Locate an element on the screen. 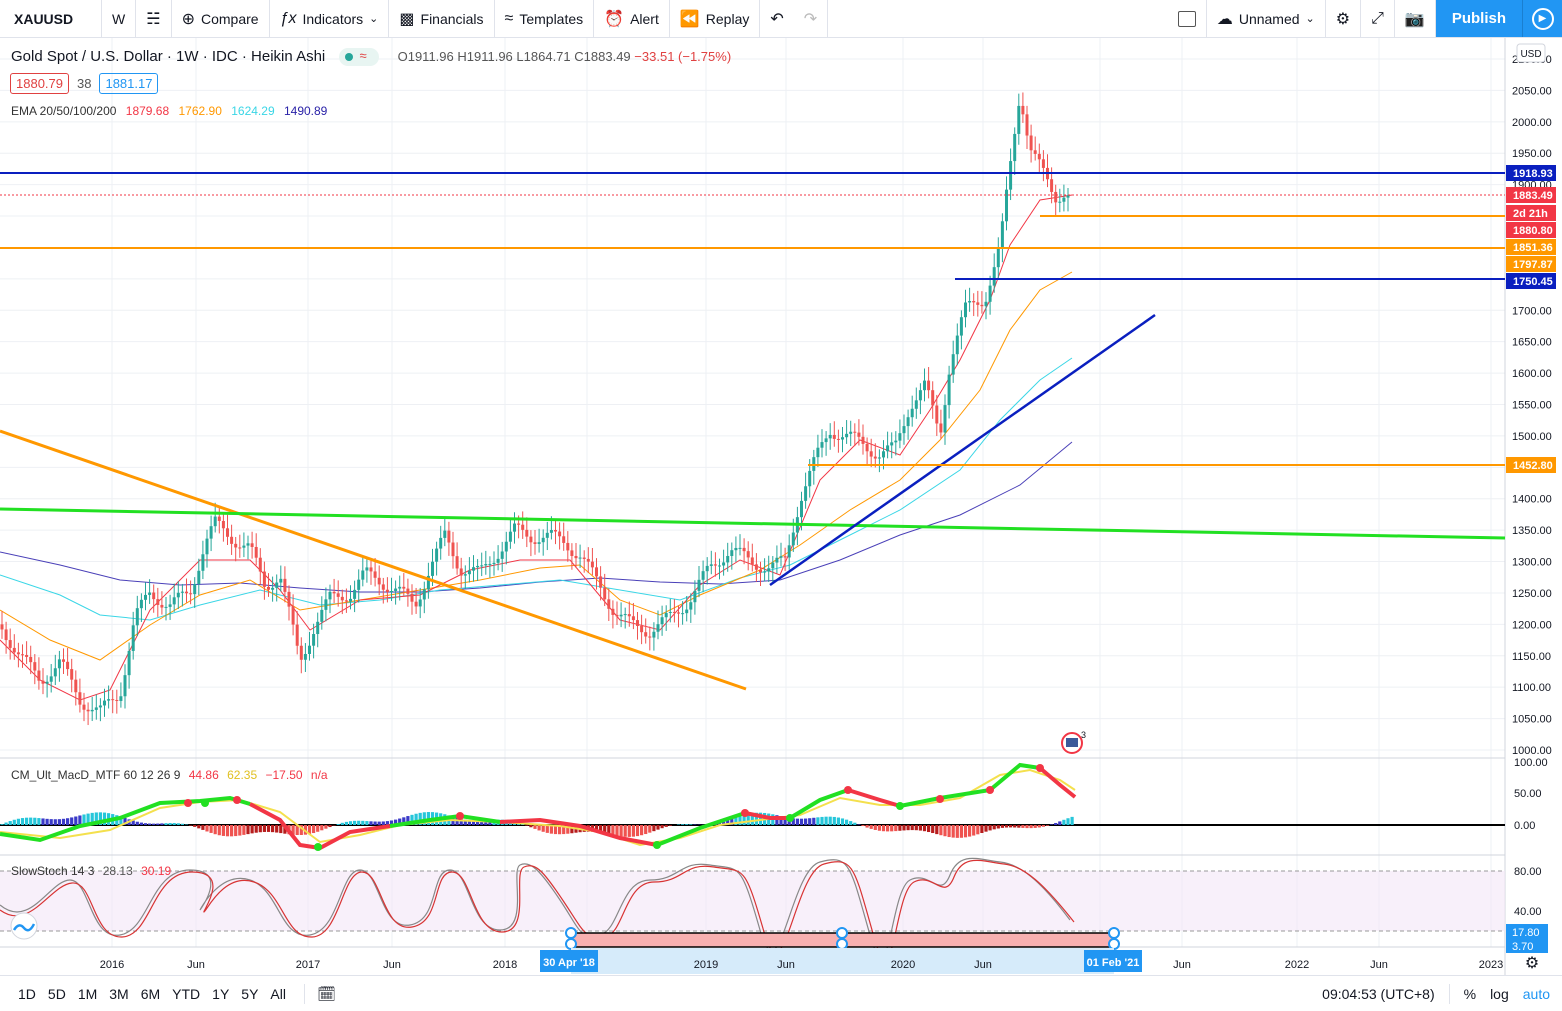 The image size is (1562, 1011). range-button: All is located at coordinates (278, 993).